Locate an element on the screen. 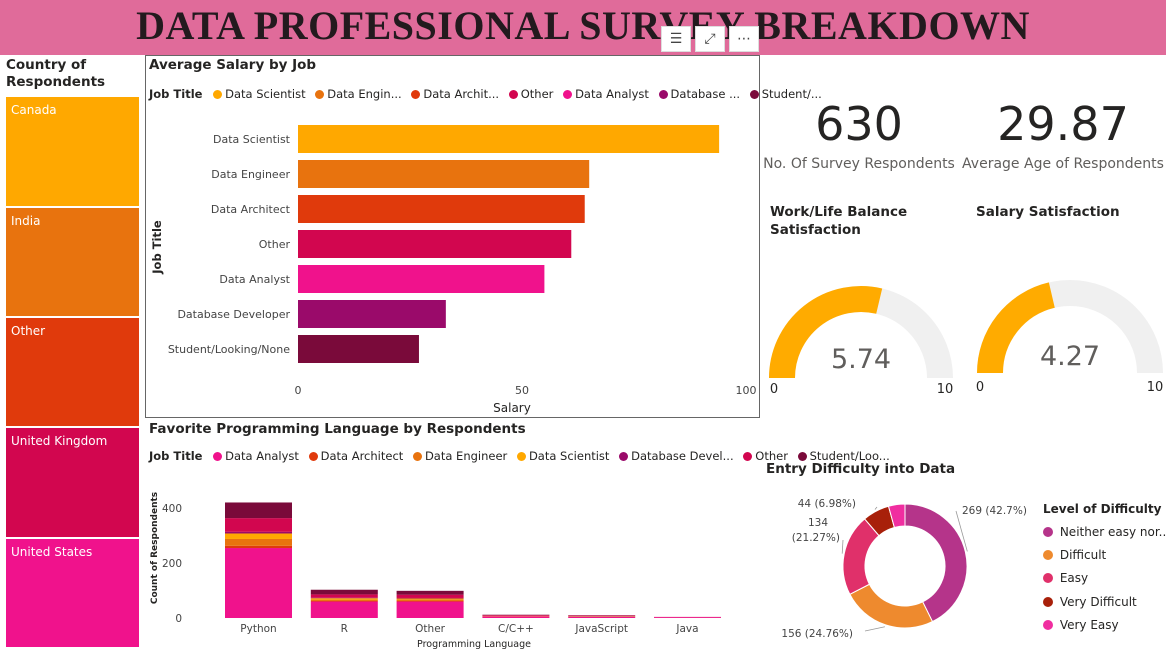 The image size is (1166, 651). treemap-tile-label: United States is located at coordinates (52, 552).